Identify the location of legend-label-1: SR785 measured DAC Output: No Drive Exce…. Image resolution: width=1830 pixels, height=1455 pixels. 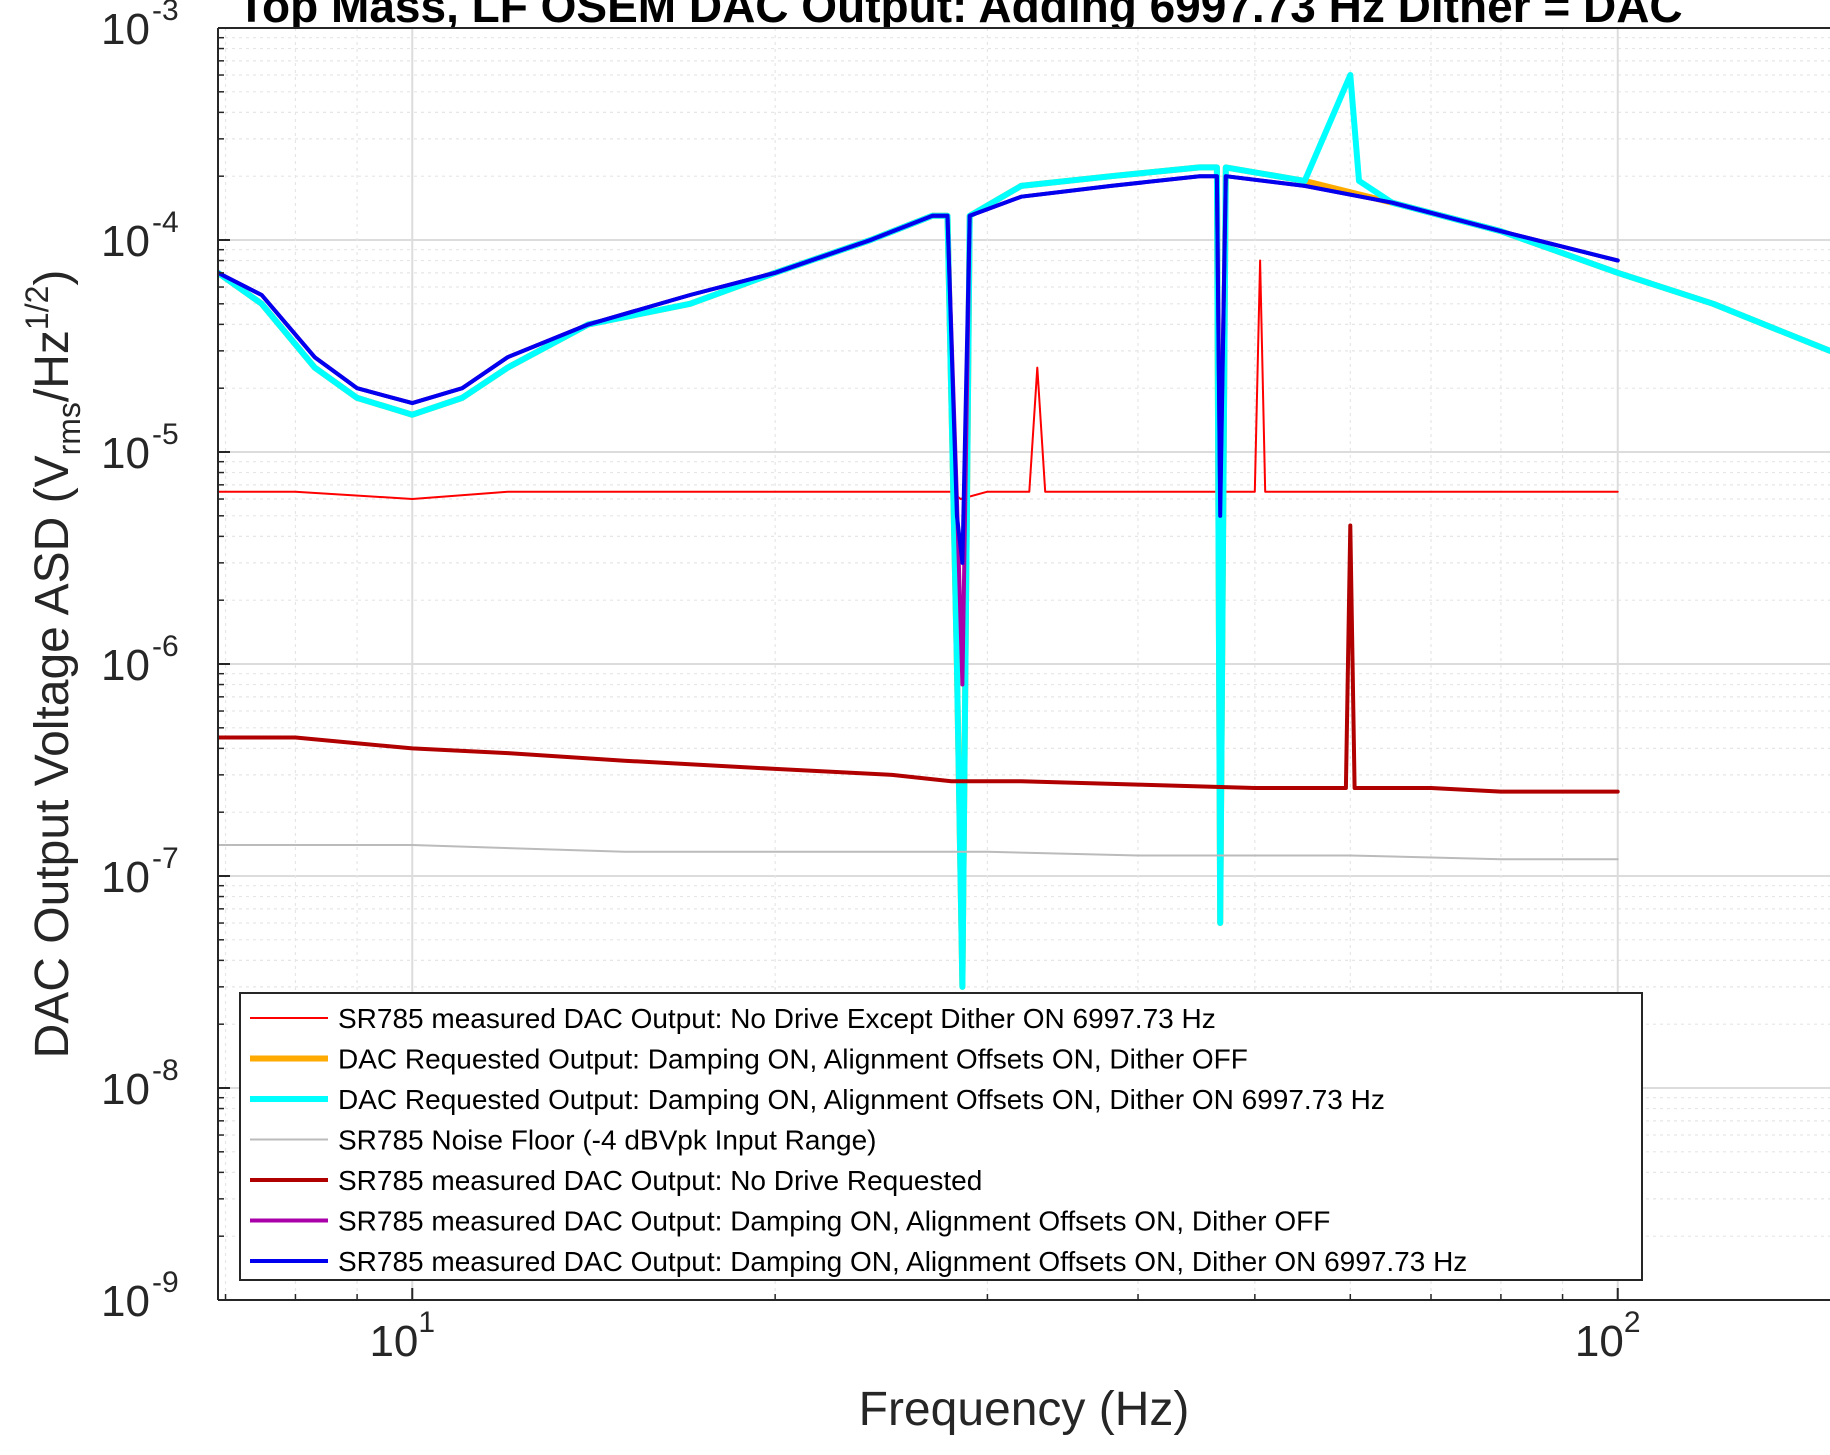
(777, 1018).